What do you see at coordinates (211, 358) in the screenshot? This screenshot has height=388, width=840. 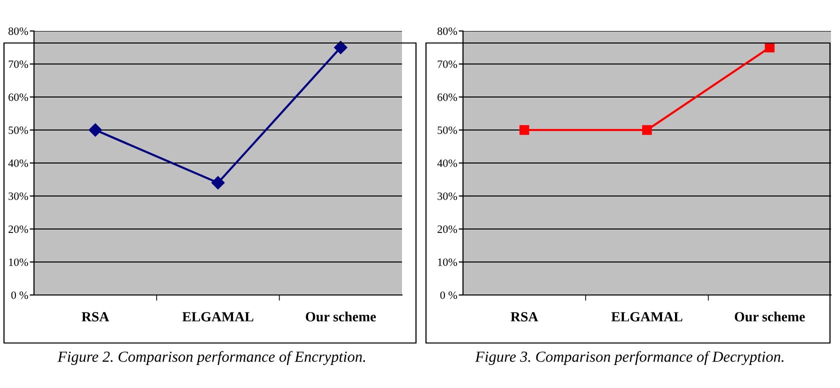 I see `caption: Figure 2. Comparison performance of Encryption.` at bounding box center [211, 358].